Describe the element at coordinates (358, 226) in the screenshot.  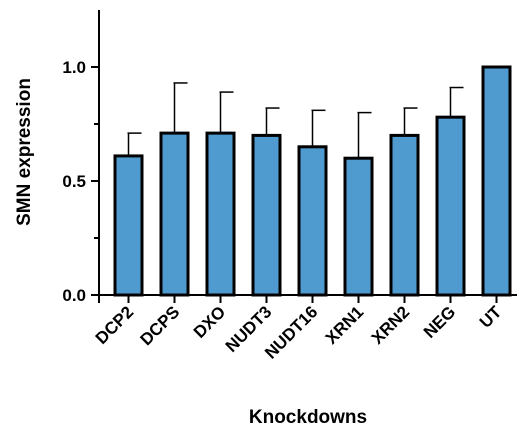
I see `bar-xrn1` at that location.